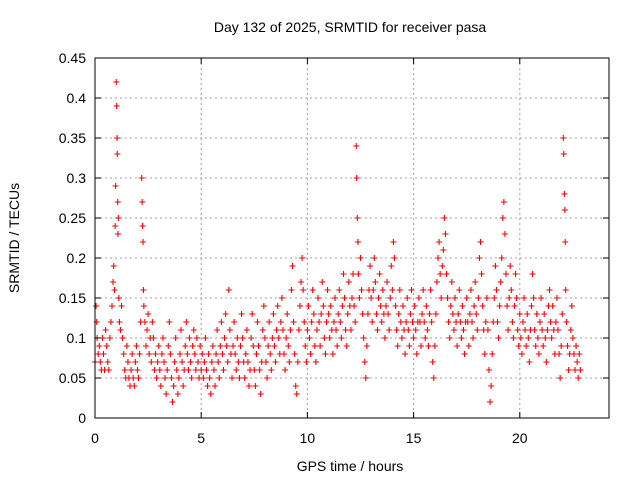 The image size is (640, 480). What do you see at coordinates (72, 138) in the screenshot?
I see `y-tick-label: 0.35` at bounding box center [72, 138].